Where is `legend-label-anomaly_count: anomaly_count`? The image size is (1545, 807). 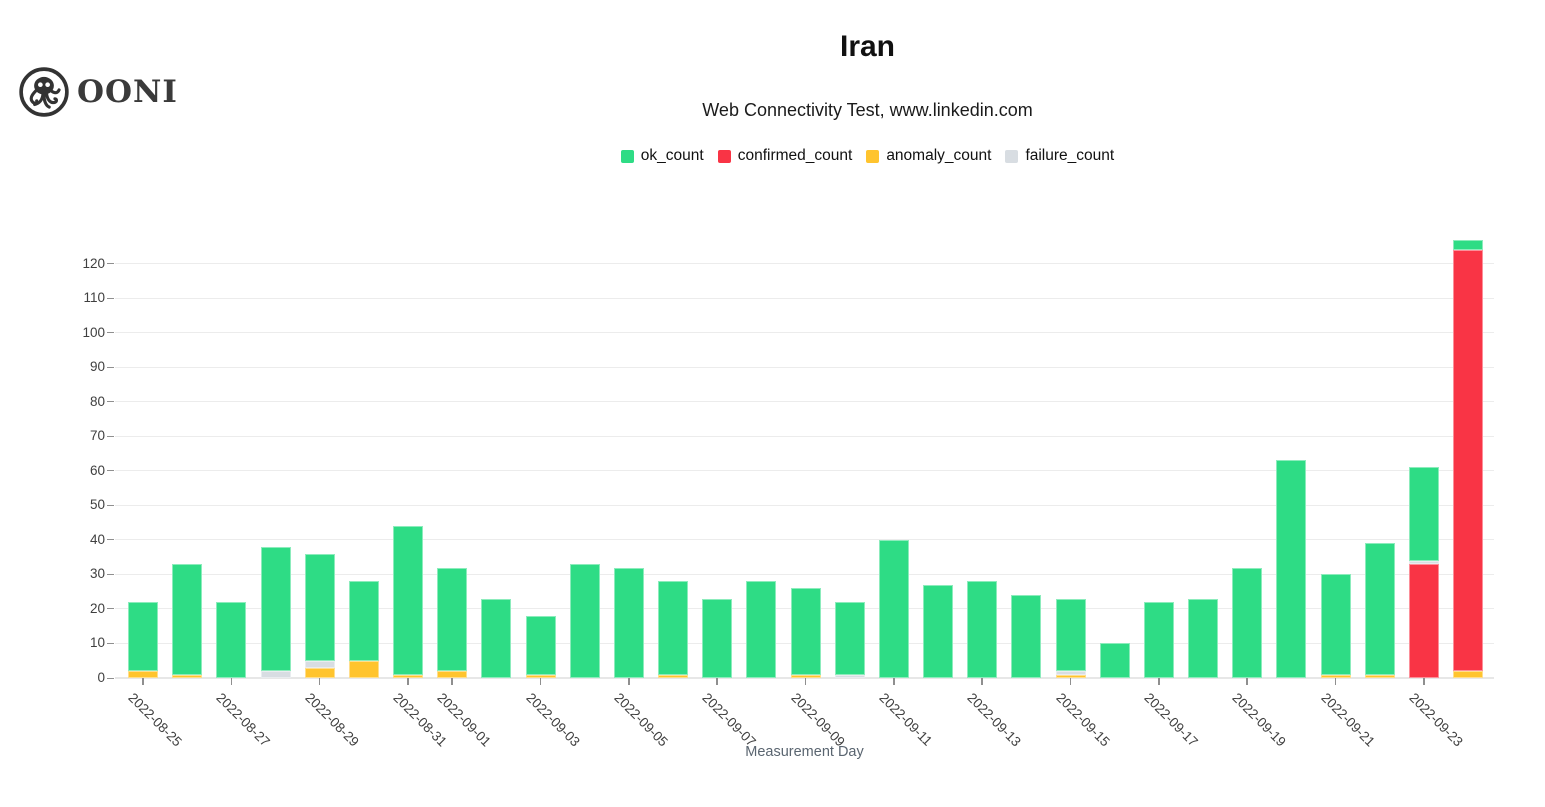 legend-label-anomaly_count: anomaly_count is located at coordinates (939, 155).